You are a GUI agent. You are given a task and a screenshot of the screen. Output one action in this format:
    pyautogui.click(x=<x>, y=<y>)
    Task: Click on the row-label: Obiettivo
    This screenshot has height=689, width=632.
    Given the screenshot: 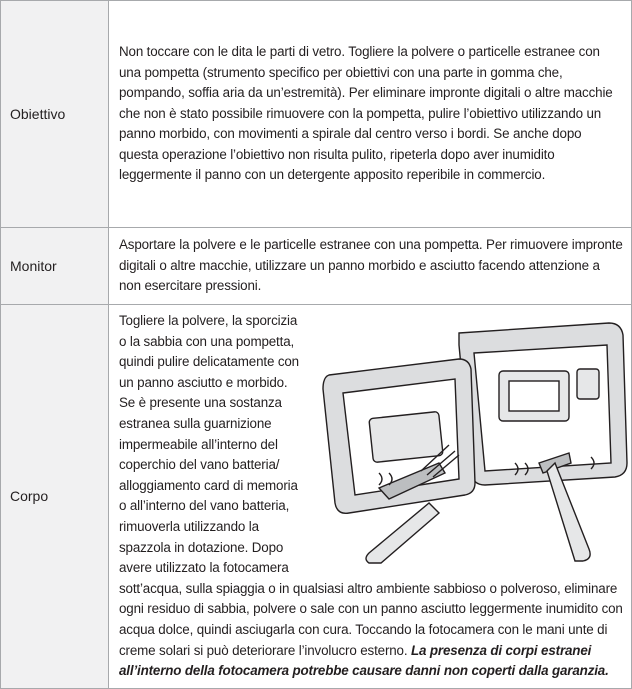 What is the action you would take?
    pyautogui.click(x=54, y=114)
    